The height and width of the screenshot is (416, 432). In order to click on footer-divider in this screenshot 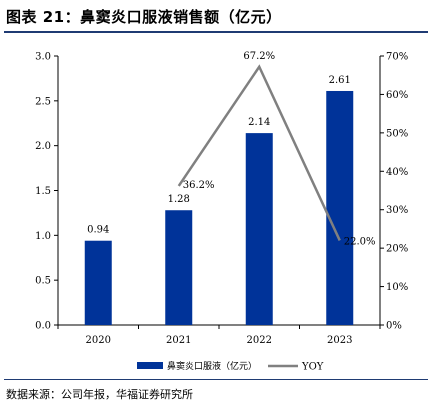, I will do `click(216, 379)`.